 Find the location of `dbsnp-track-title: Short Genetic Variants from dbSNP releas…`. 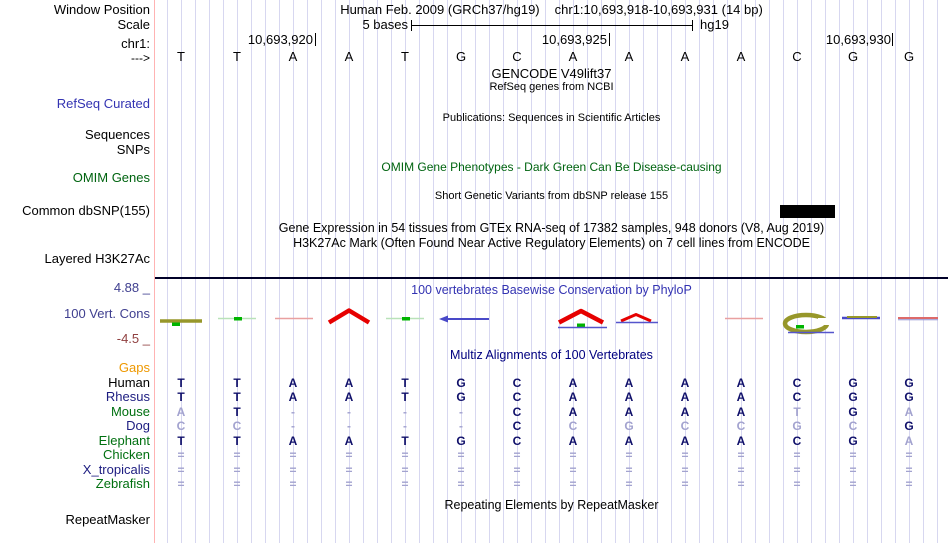

dbsnp-track-title: Short Genetic Variants from dbSNP releas… is located at coordinates (551, 196).